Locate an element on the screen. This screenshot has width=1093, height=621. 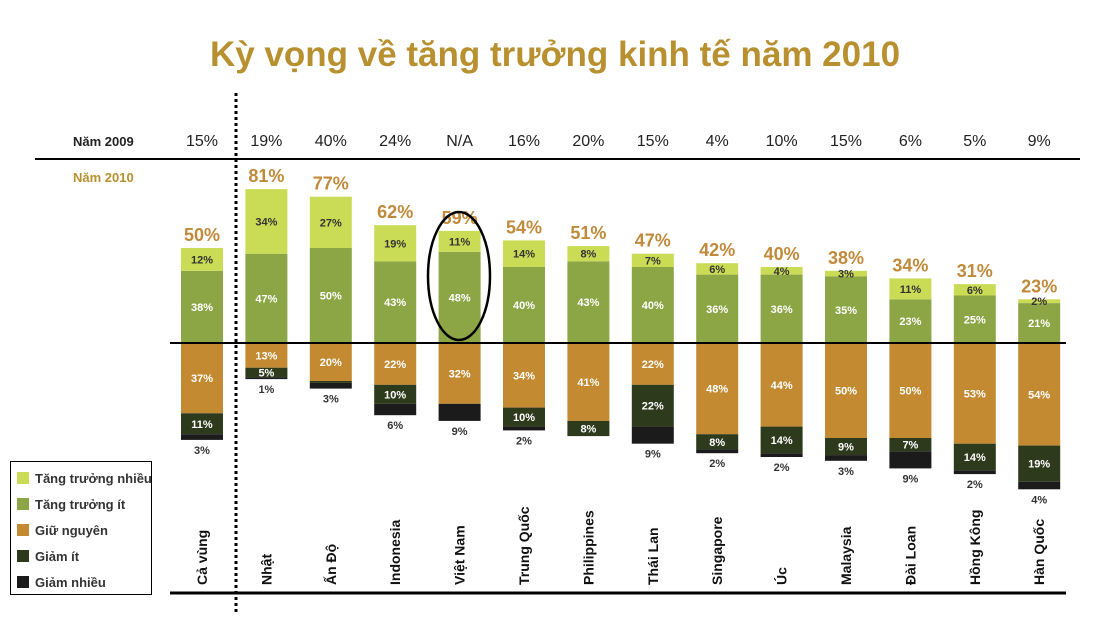
legend-item: Giảm ít is located at coordinates (81, 556).